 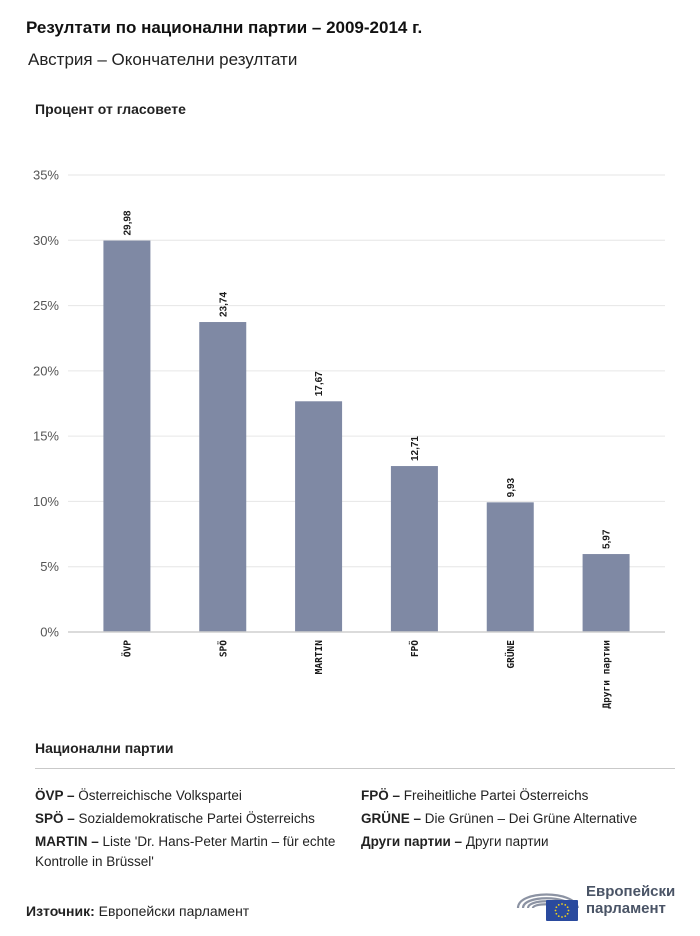 I want to click on eu-flag, so click(x=562, y=910).